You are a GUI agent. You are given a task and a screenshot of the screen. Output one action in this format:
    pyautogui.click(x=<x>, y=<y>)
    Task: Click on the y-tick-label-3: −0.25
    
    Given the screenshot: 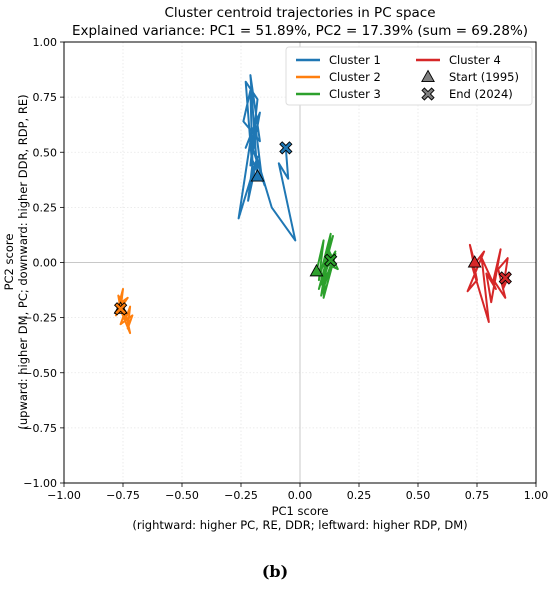 What is the action you would take?
    pyautogui.click(x=40, y=318)
    